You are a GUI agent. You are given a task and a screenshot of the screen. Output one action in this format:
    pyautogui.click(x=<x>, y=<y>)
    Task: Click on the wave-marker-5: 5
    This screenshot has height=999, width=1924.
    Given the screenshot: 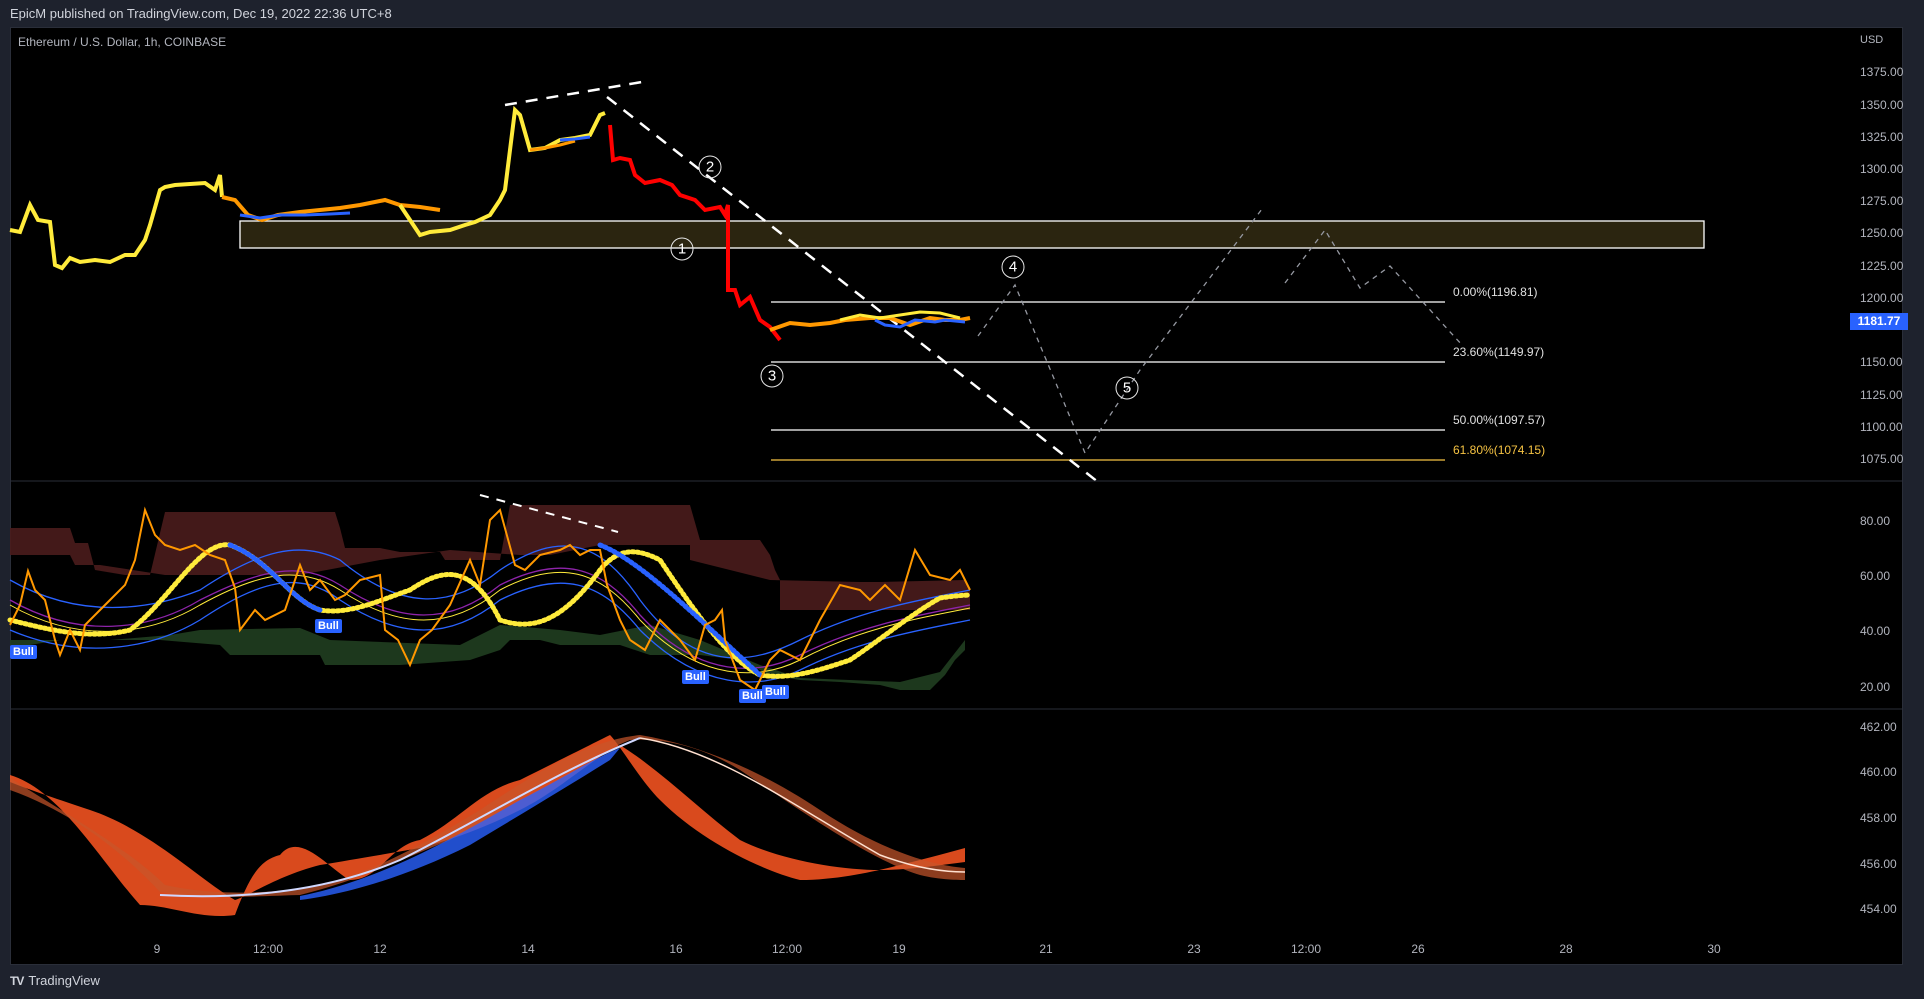 What is the action you would take?
    pyautogui.click(x=1127, y=388)
    